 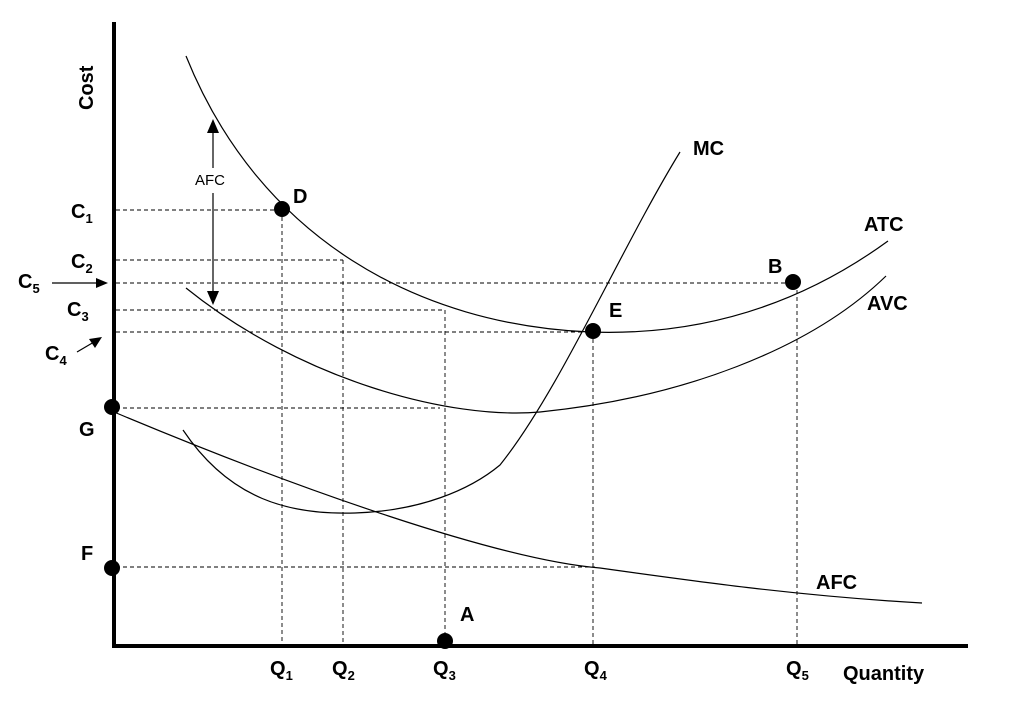 What do you see at coordinates (836, 583) in the screenshot?
I see `afc-label: AFC` at bounding box center [836, 583].